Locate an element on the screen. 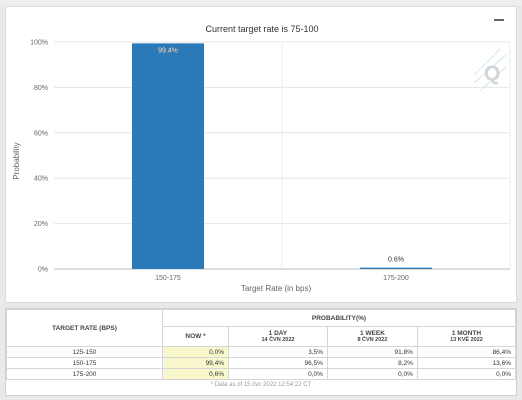 The width and height of the screenshot is (522, 400). col-now: NOW * is located at coordinates (195, 336).